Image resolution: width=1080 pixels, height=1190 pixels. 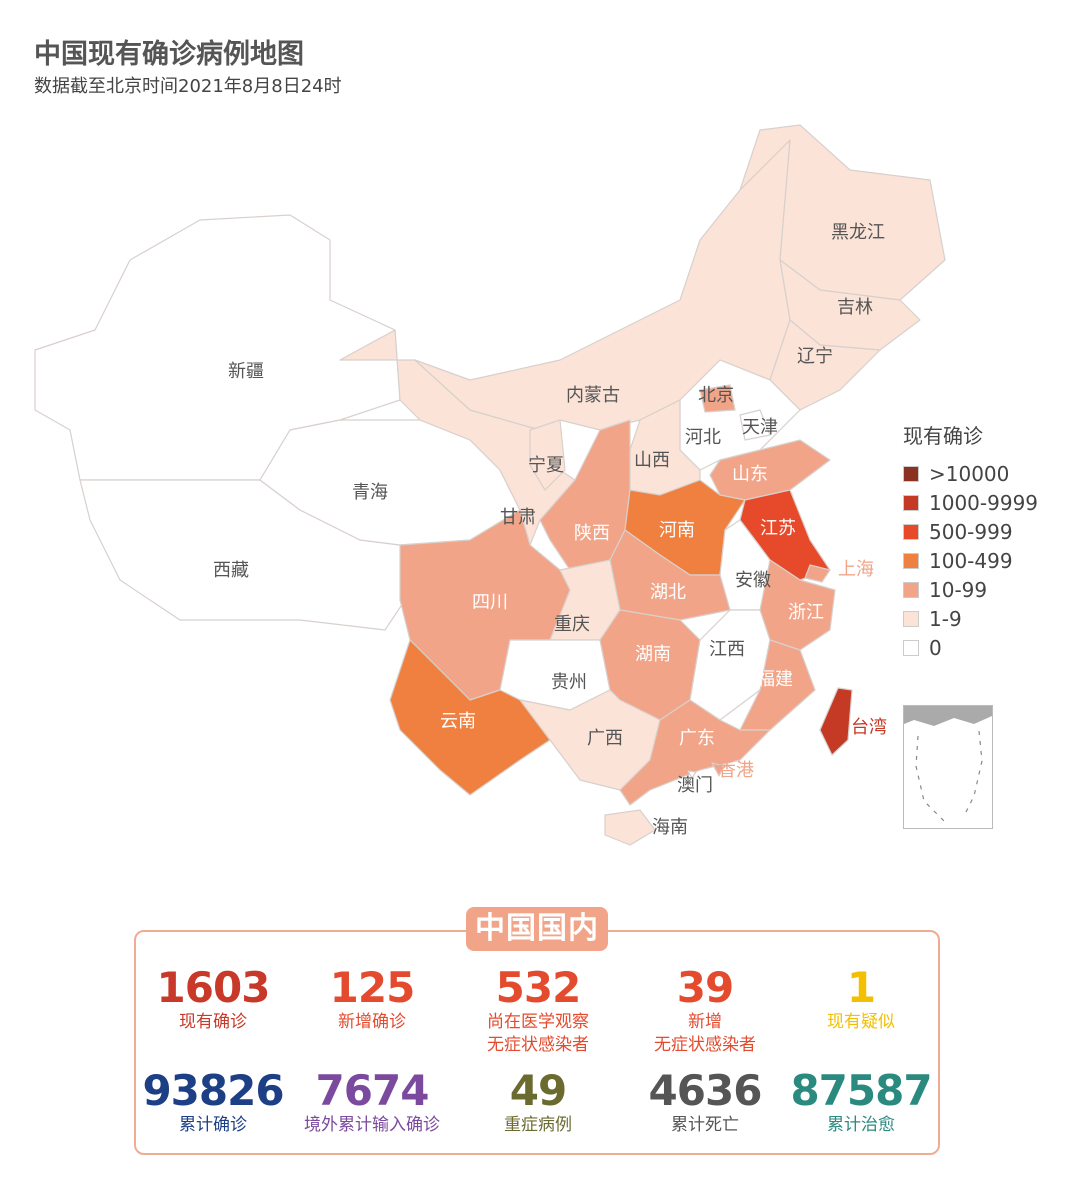 What do you see at coordinates (538, 987) in the screenshot?
I see `stat-value: 532` at bounding box center [538, 987].